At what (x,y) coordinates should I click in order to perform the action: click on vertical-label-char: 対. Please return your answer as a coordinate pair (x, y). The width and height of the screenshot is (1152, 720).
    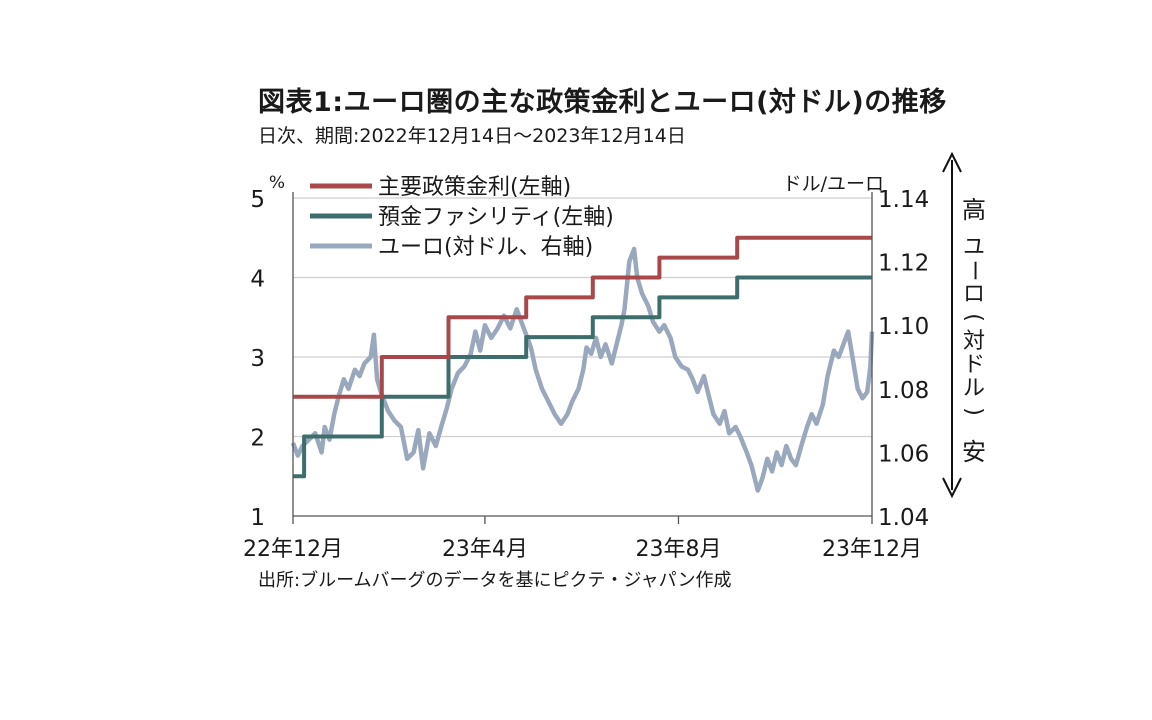
    Looking at the image, I should click on (974, 341).